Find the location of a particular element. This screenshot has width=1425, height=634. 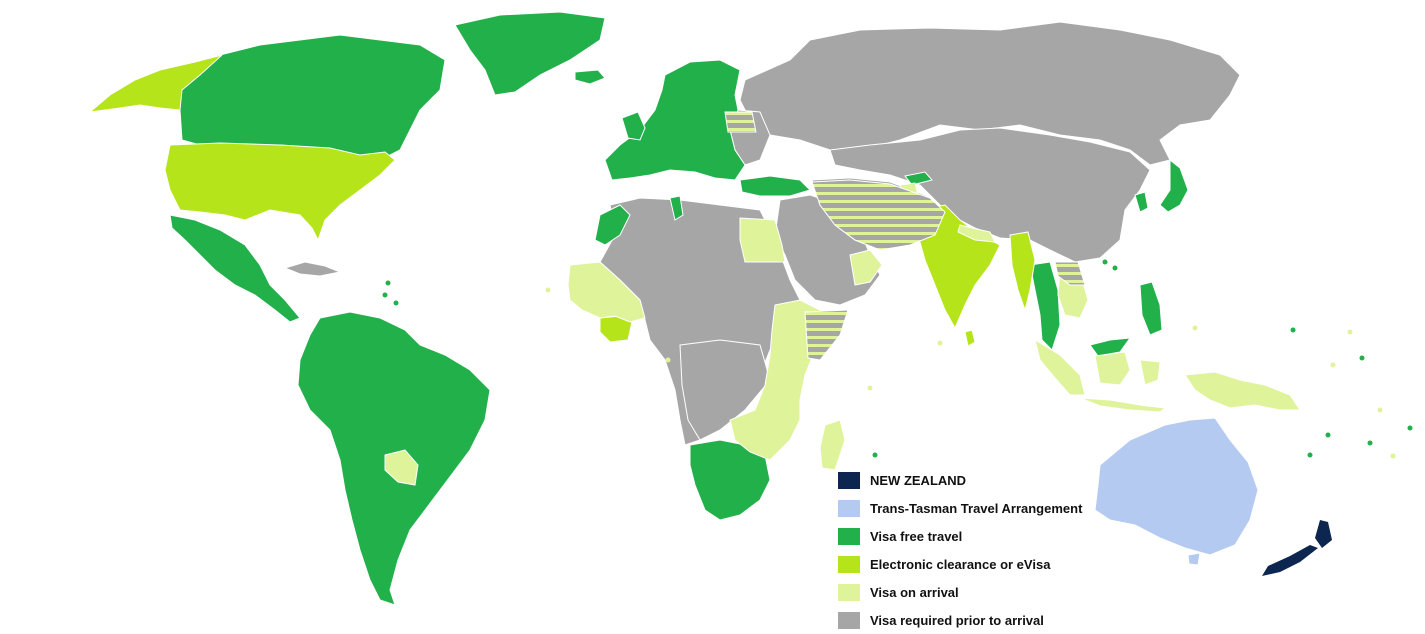

legend-item-visa-on-arrival: Visa on arrival is located at coordinates (960, 592).